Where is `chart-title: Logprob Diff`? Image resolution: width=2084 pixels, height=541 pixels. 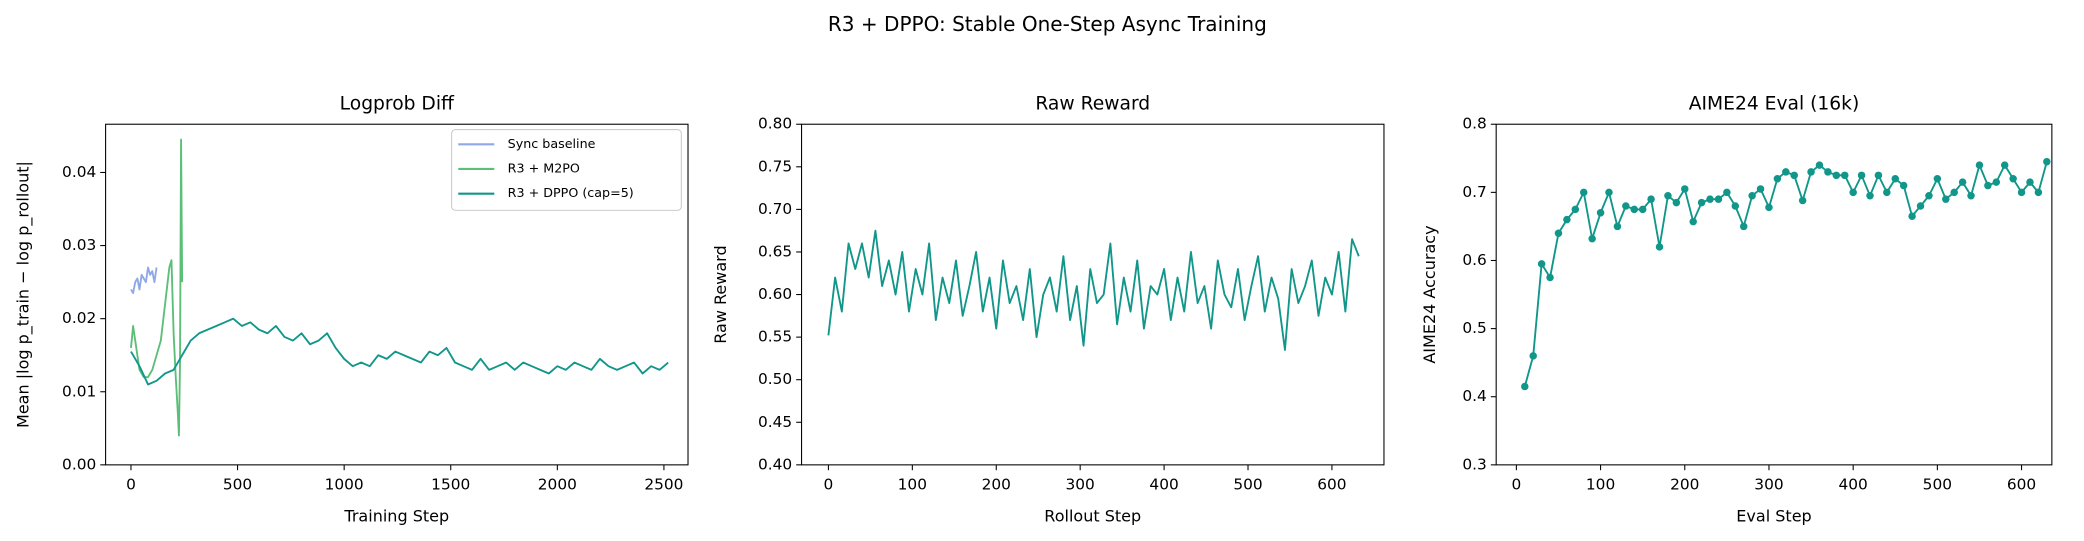 chart-title: Logprob Diff is located at coordinates (397, 104).